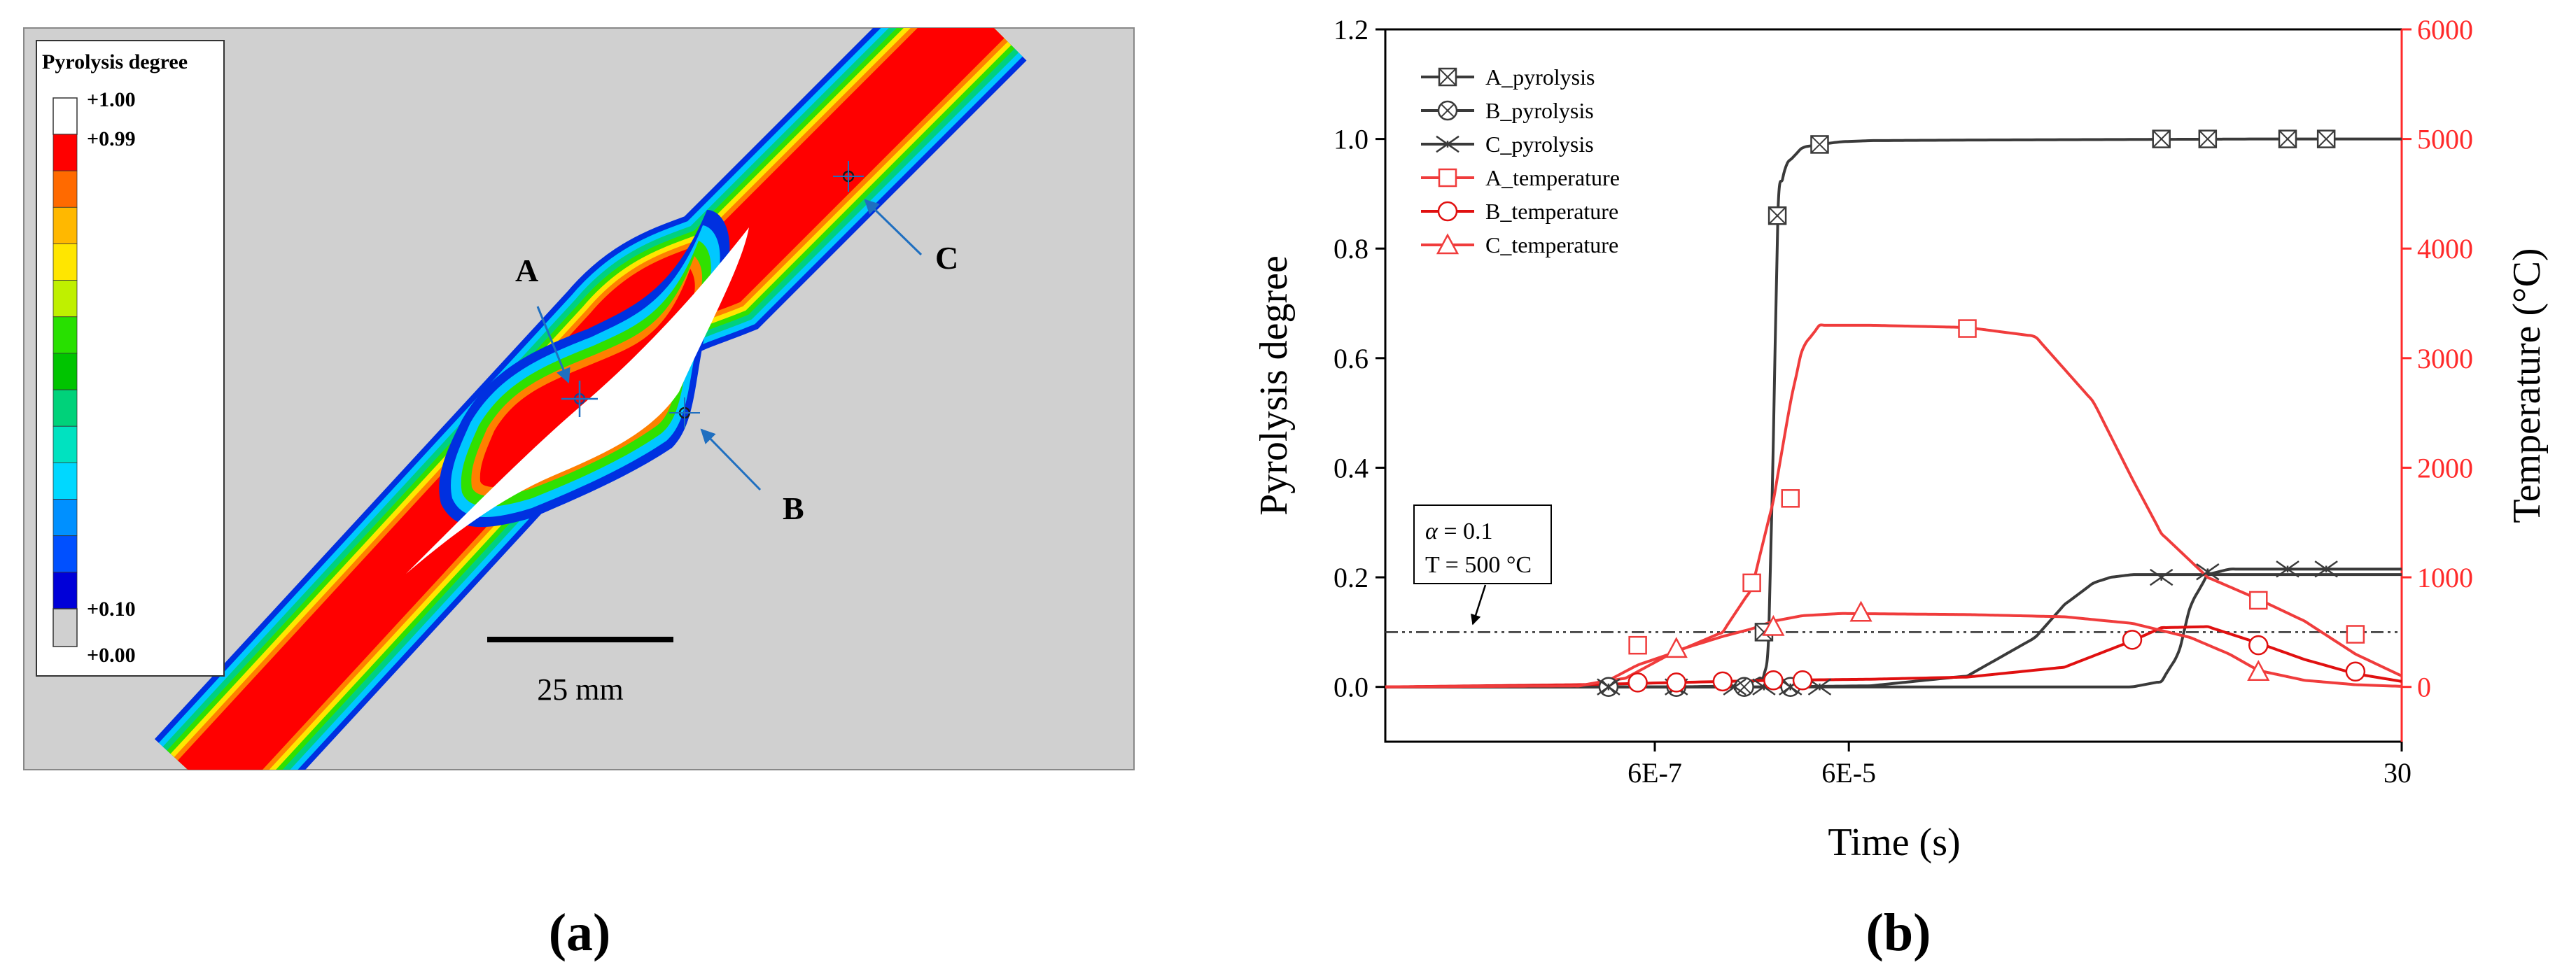 This screenshot has height=974, width=2576. I want to click on arrow-a, so click(553, 344).